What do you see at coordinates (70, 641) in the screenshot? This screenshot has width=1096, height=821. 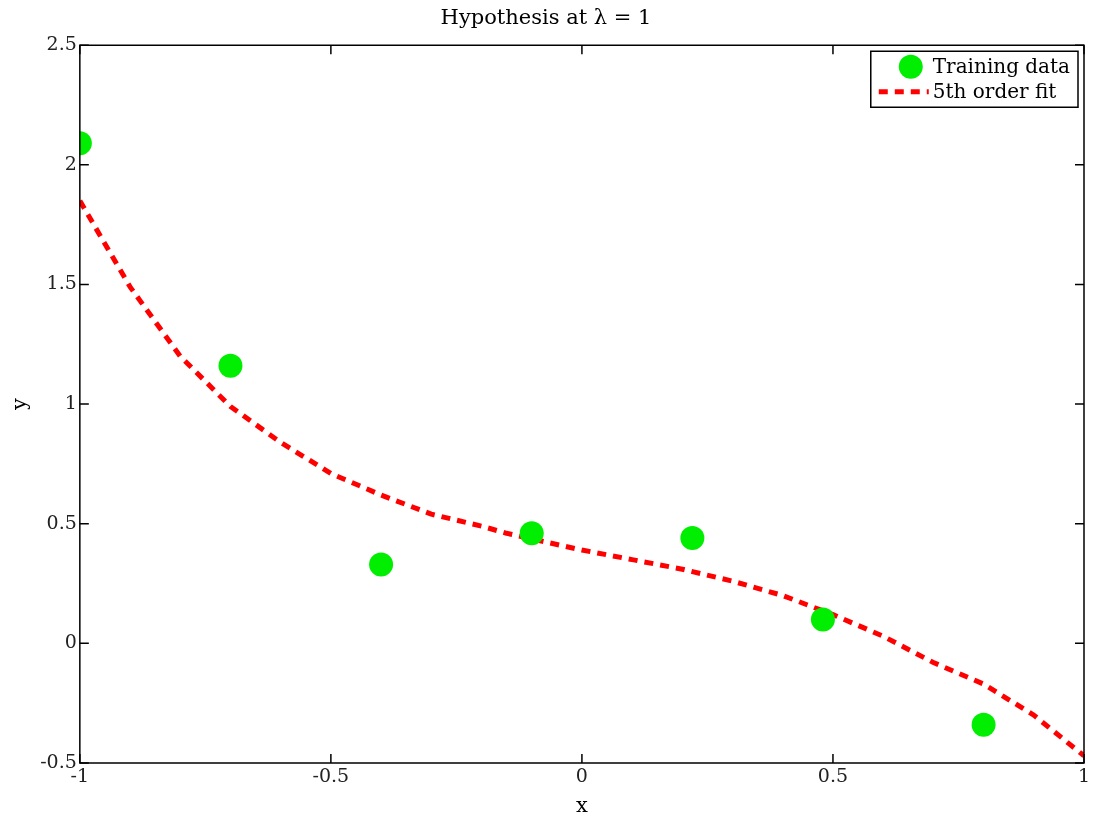 I see `y-tick-label: 0` at bounding box center [70, 641].